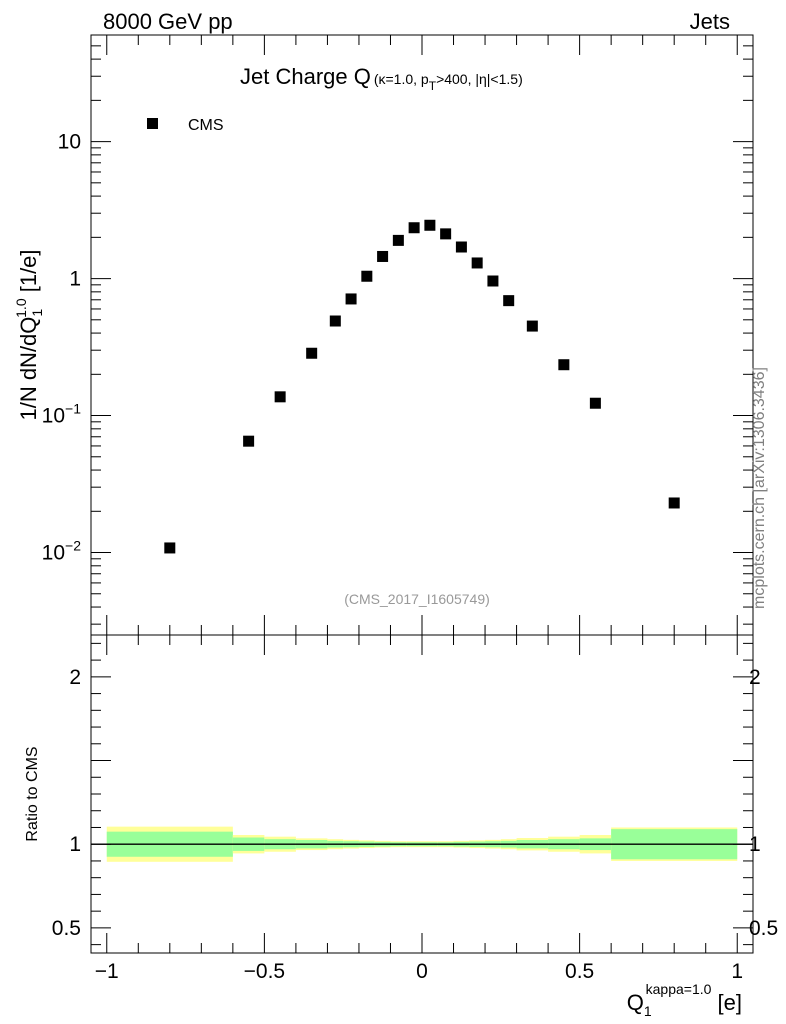 This screenshot has width=786, height=1024. Describe the element at coordinates (206, 125) in the screenshot. I see `legend-label: CMS` at that location.